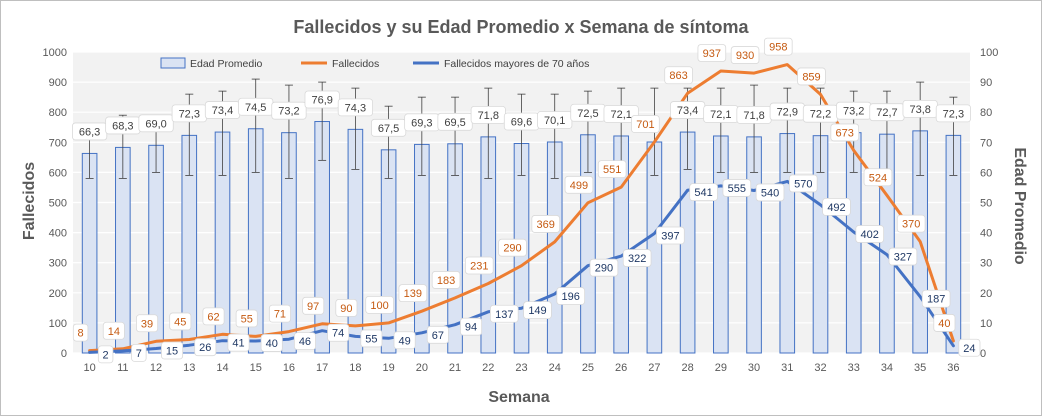 The image size is (1042, 420). I want to click on y-tick-label: 900, so click(58, 83).